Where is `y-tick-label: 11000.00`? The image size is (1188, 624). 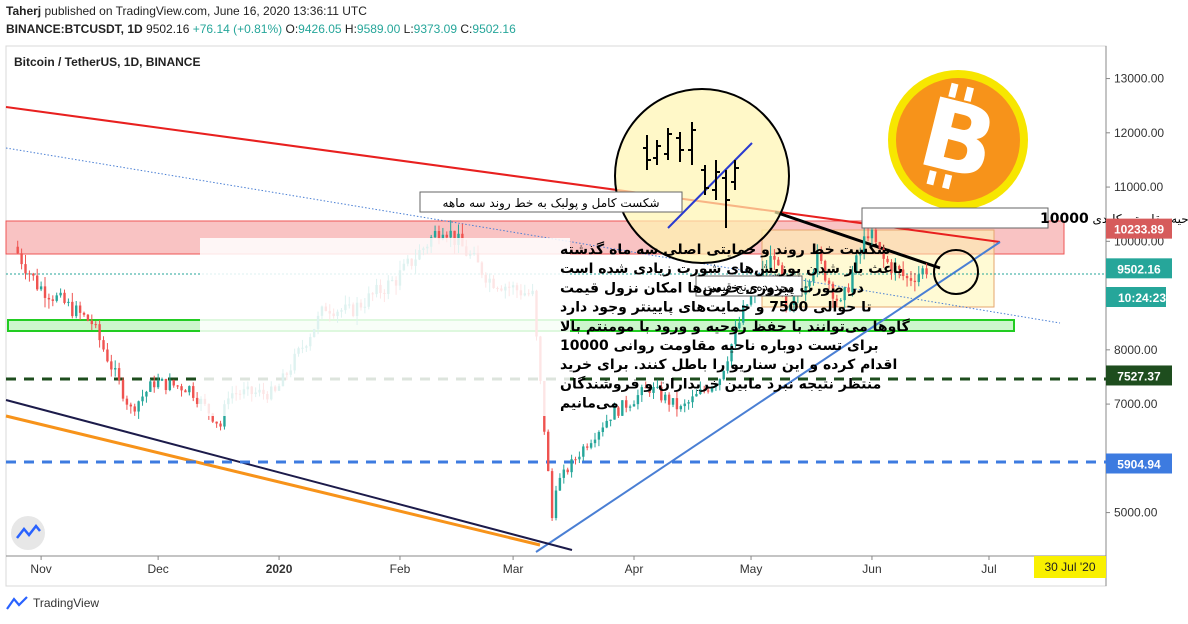 y-tick-label: 11000.00 is located at coordinates (1138, 187).